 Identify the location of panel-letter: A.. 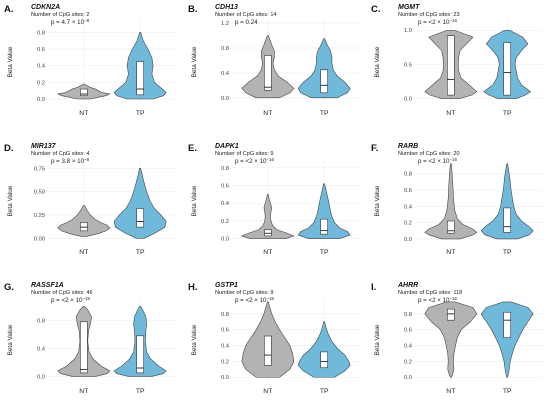
(9, 9).